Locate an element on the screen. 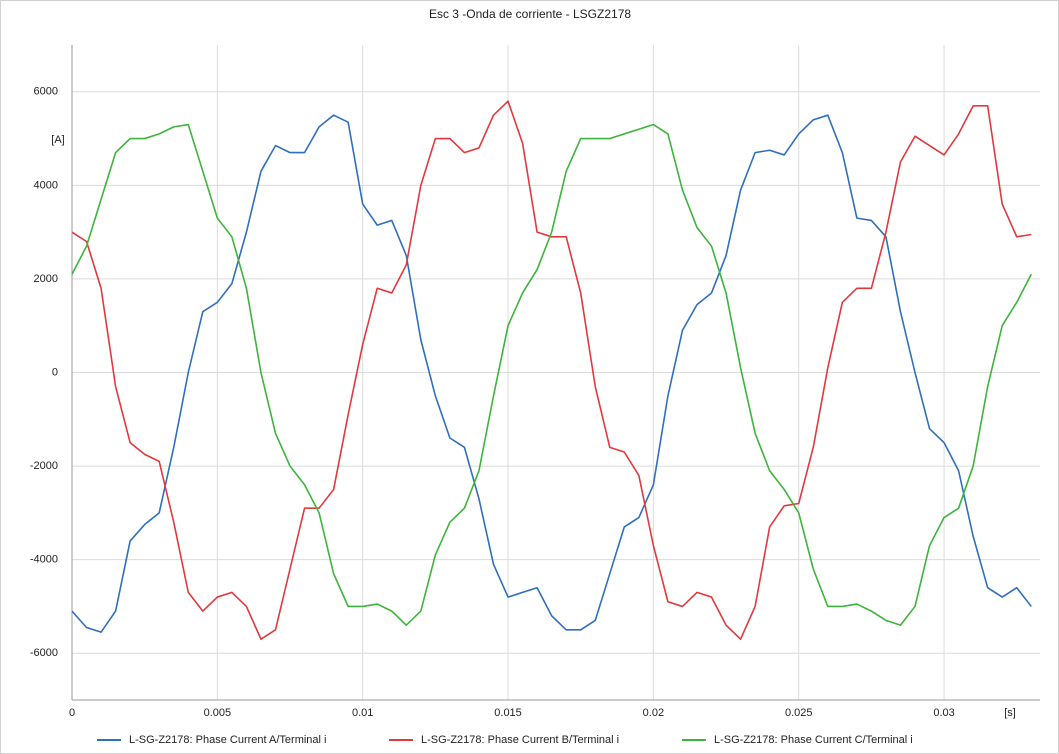 The image size is (1059, 754). y-tick-label: 6000 is located at coordinates (46, 92).